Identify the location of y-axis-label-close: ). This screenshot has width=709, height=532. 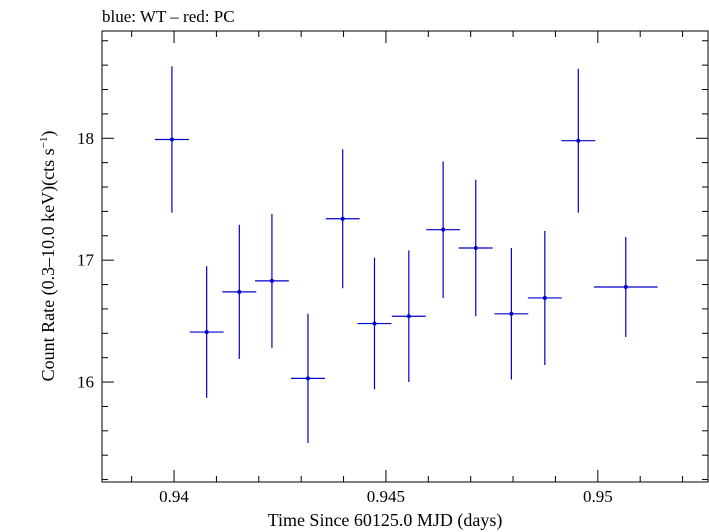
(48, 134).